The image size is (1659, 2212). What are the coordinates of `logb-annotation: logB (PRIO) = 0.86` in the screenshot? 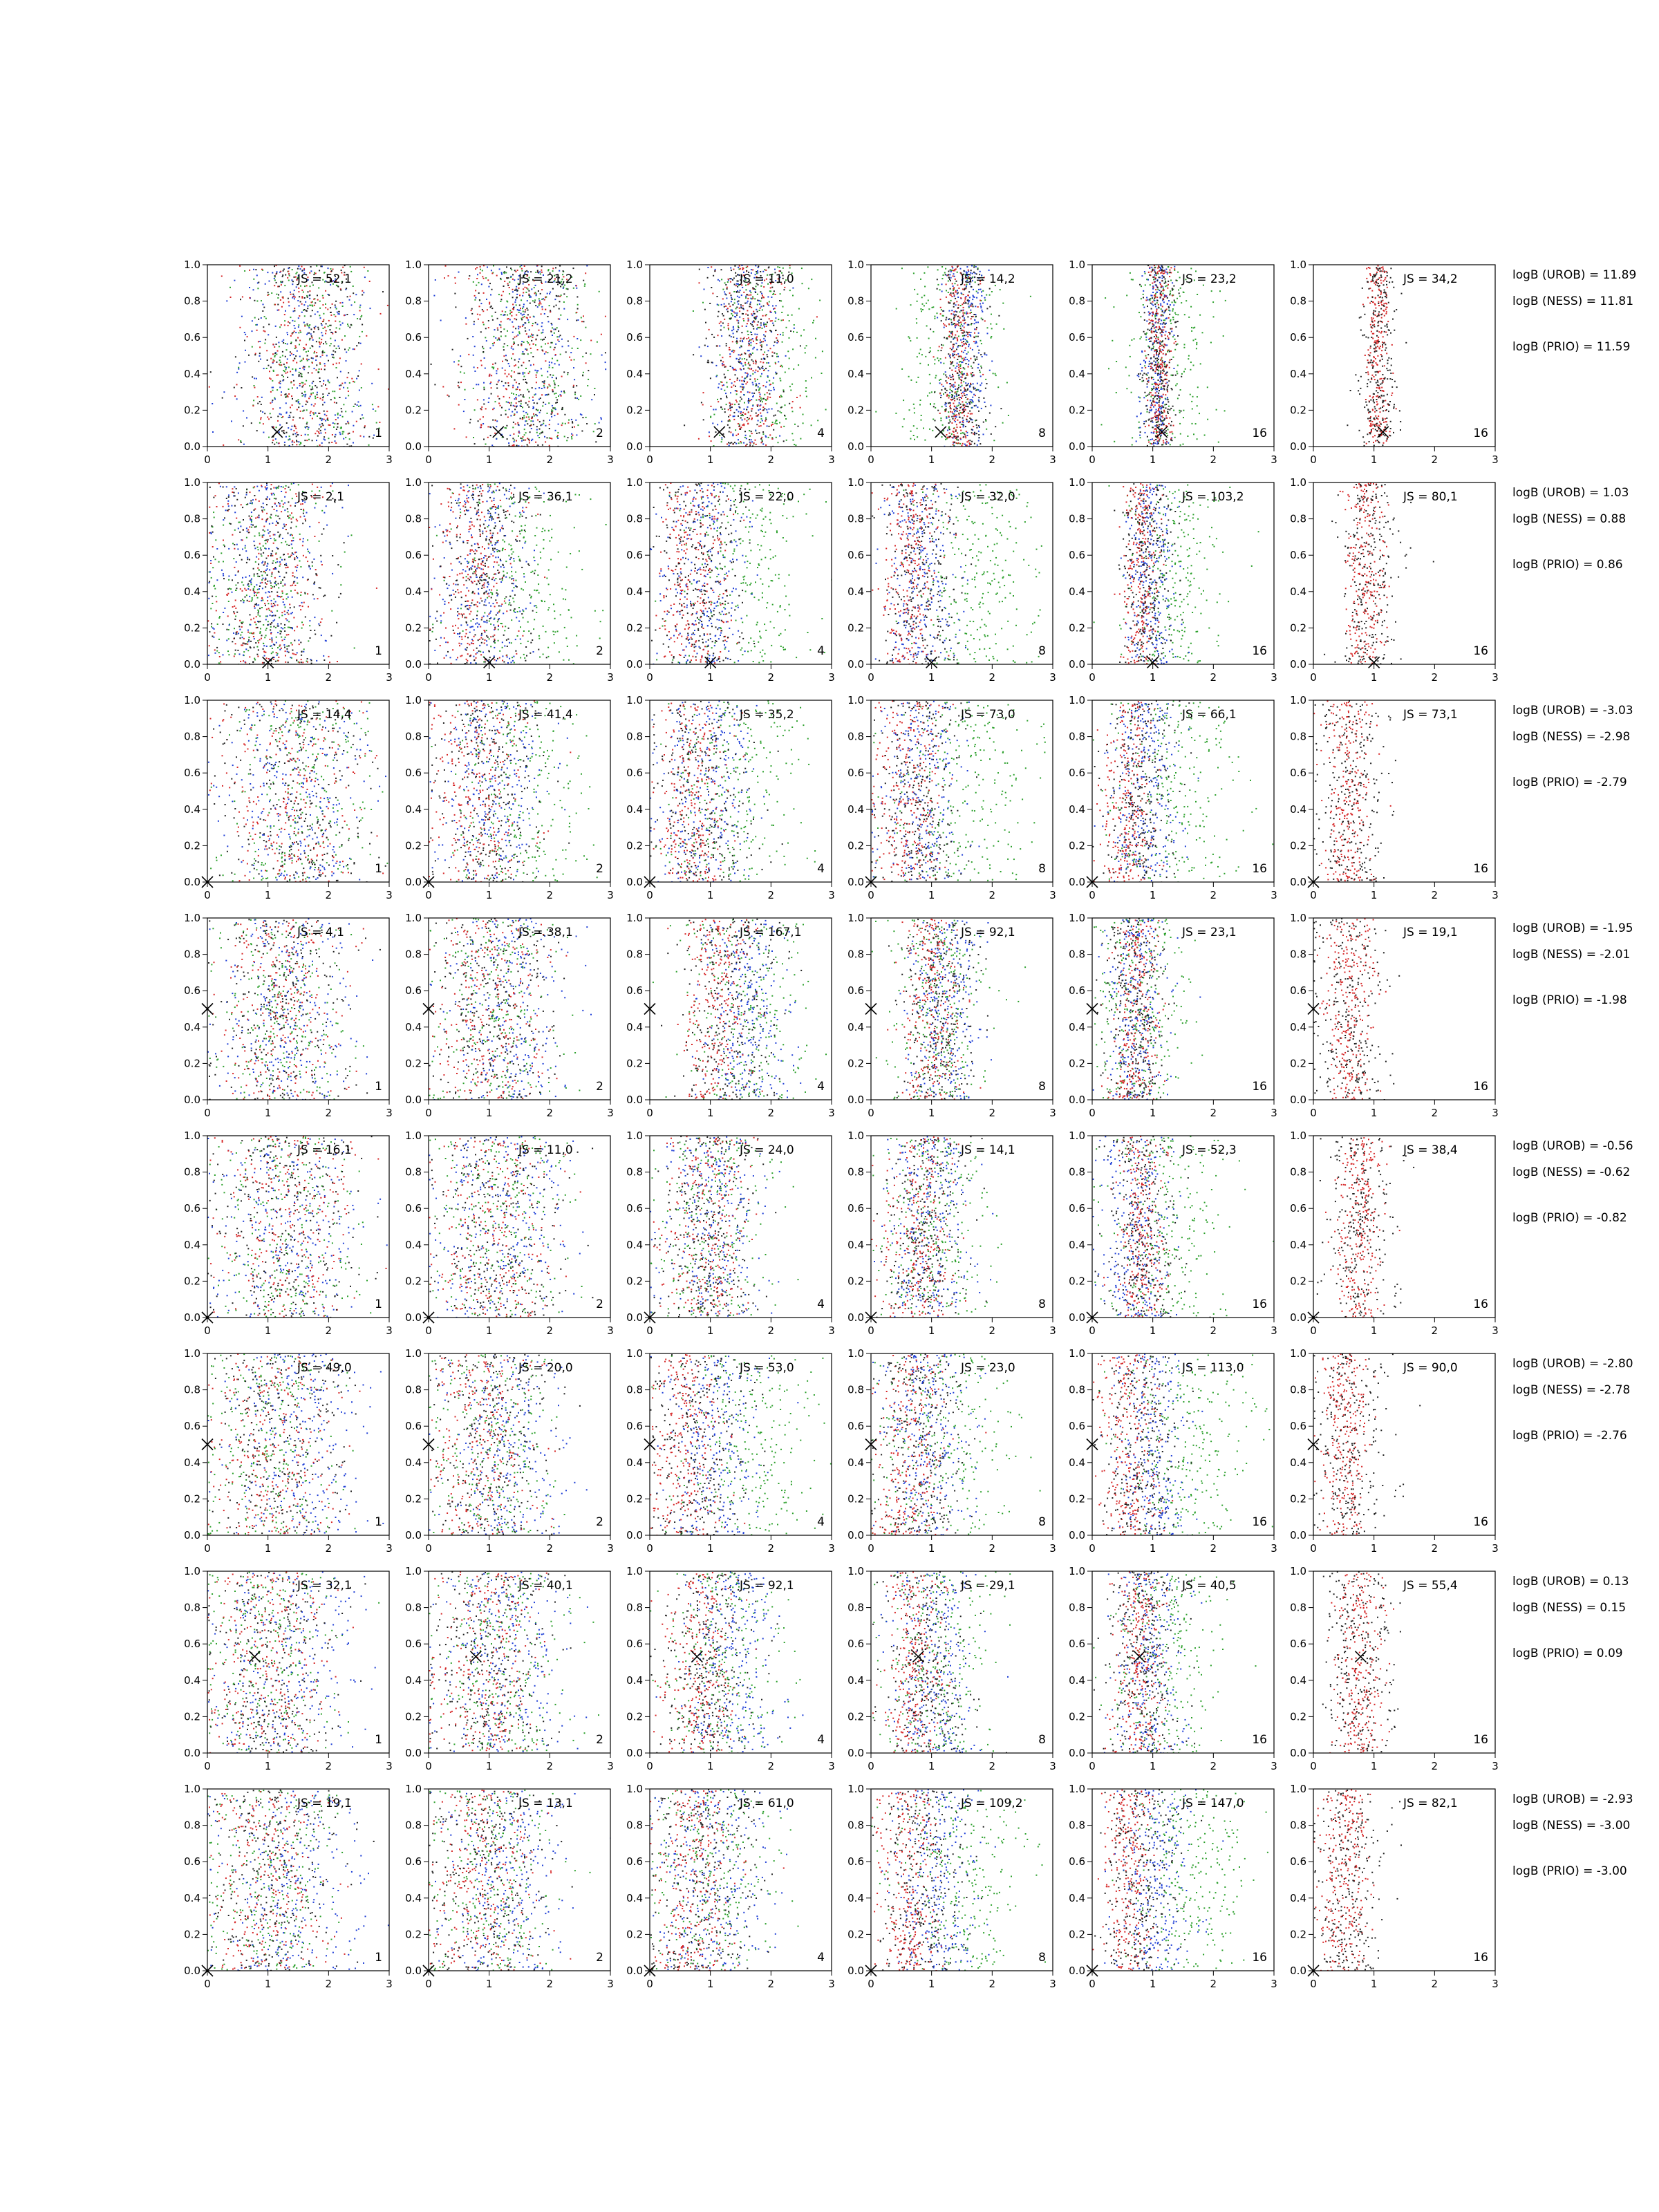 It's located at (1568, 565).